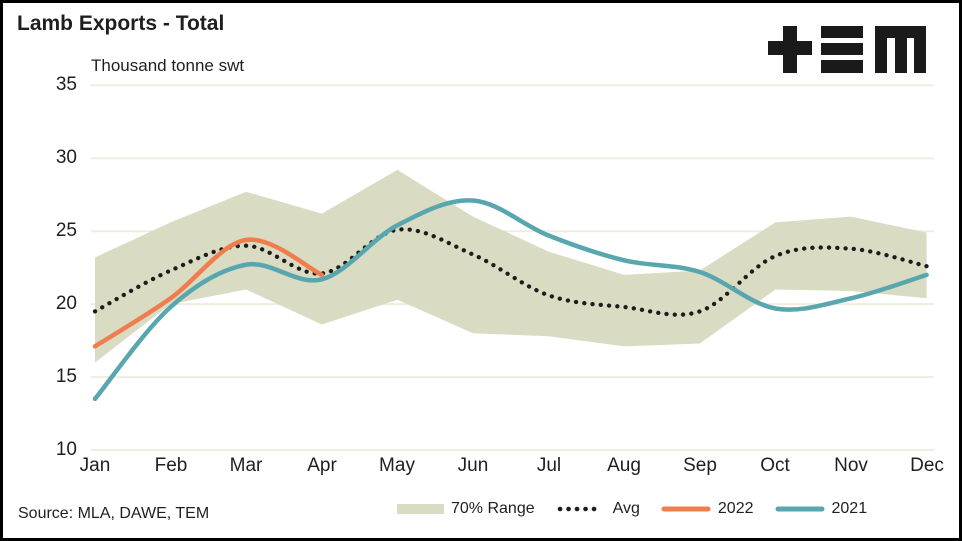 The image size is (962, 541). I want to click on series-2022-line, so click(208, 293).